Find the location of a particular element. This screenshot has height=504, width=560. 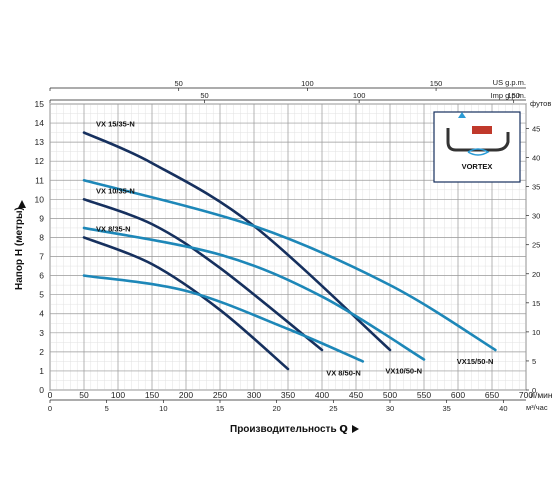

right-tick-label: 45 is located at coordinates (536, 128).